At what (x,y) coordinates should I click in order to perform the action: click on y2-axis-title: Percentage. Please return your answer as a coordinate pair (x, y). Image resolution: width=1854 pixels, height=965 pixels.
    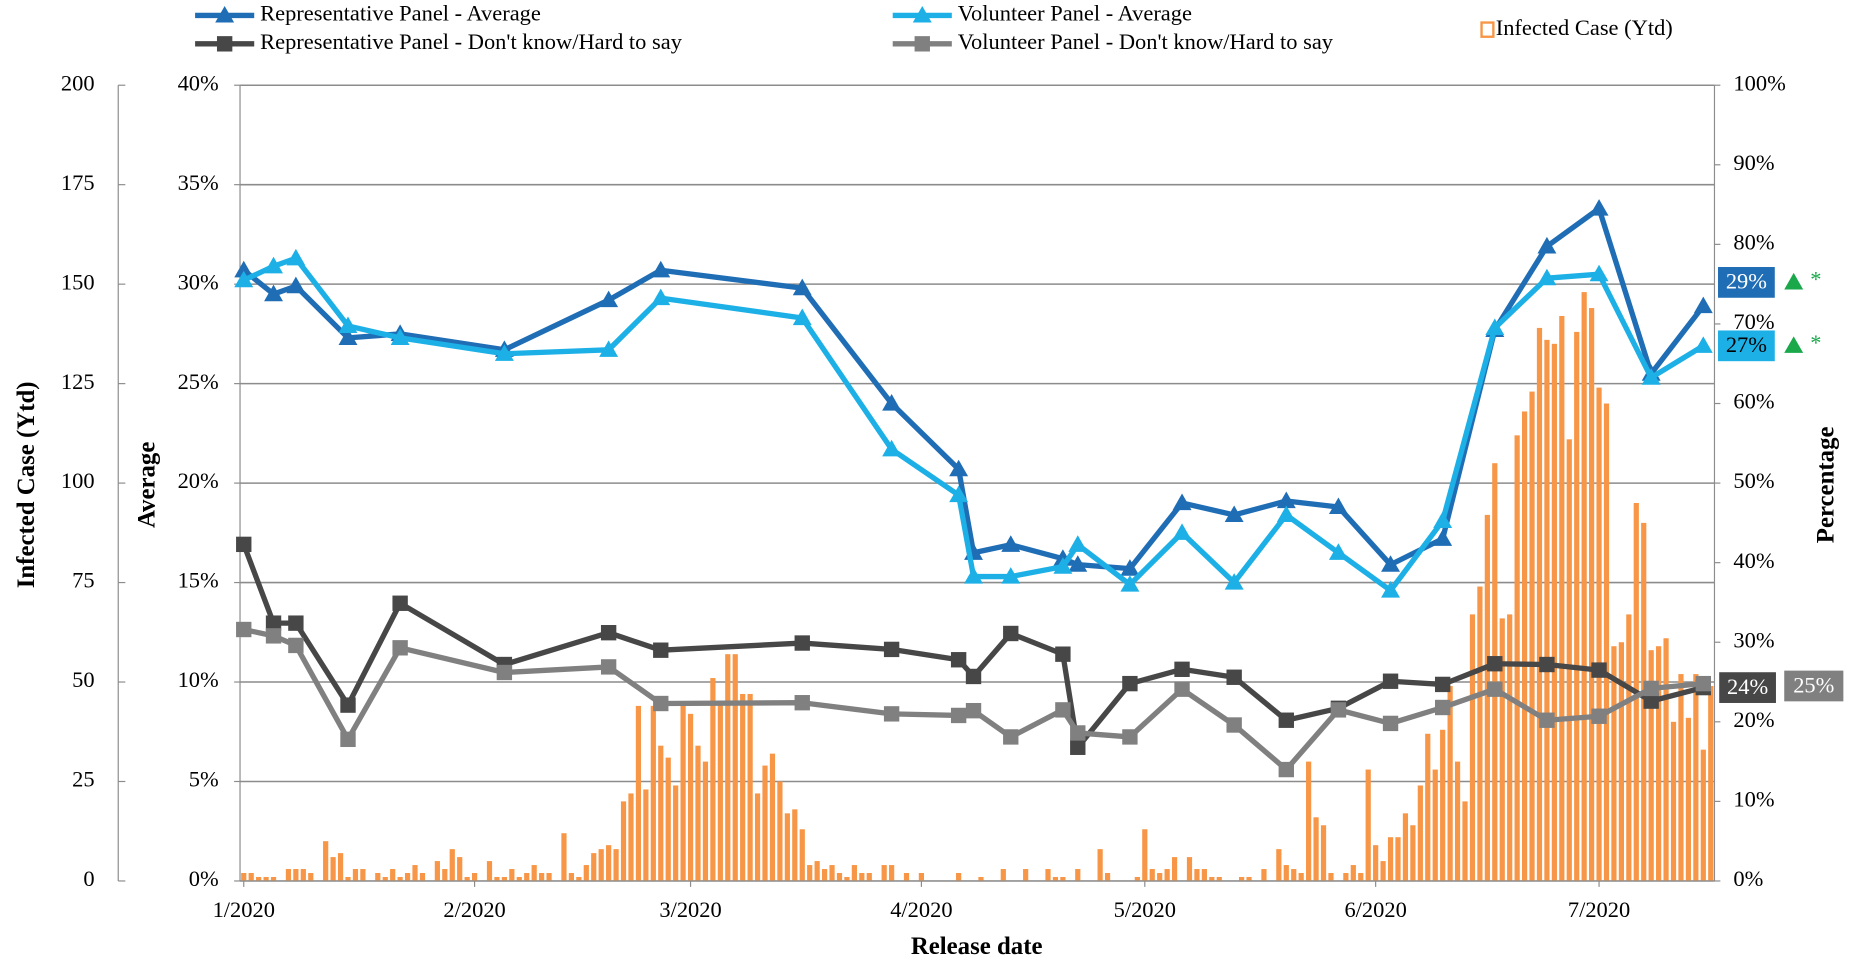
    Looking at the image, I should click on (1826, 484).